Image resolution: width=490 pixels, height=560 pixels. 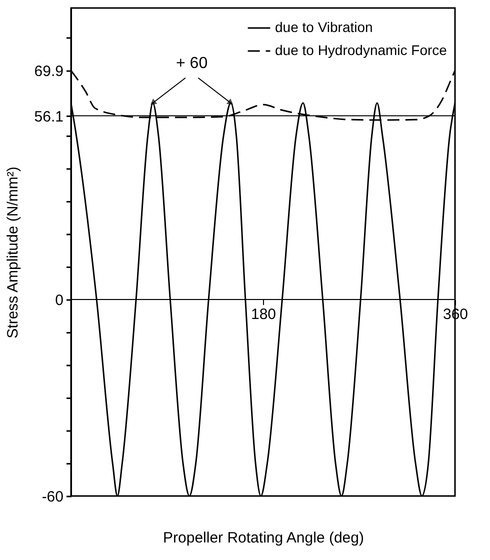 I want to click on x-tick-label: 180, so click(x=263, y=314).